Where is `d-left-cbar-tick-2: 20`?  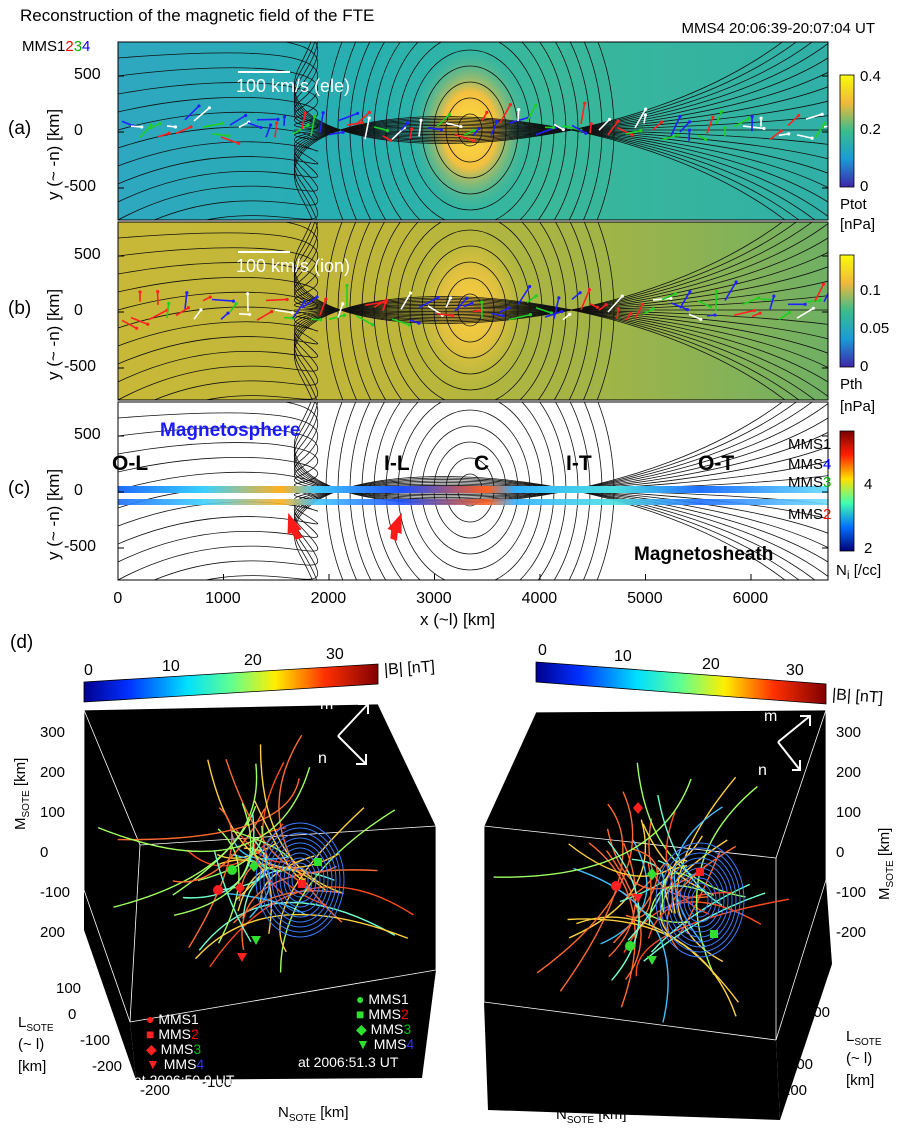
d-left-cbar-tick-2: 20 is located at coordinates (253, 660).